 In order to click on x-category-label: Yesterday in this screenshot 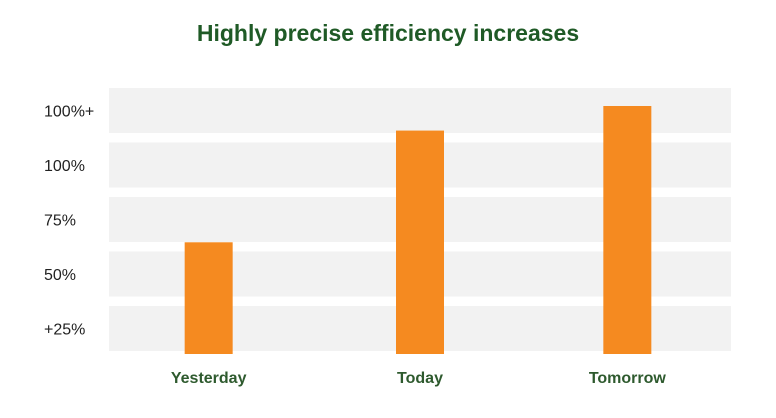, I will do `click(209, 378)`.